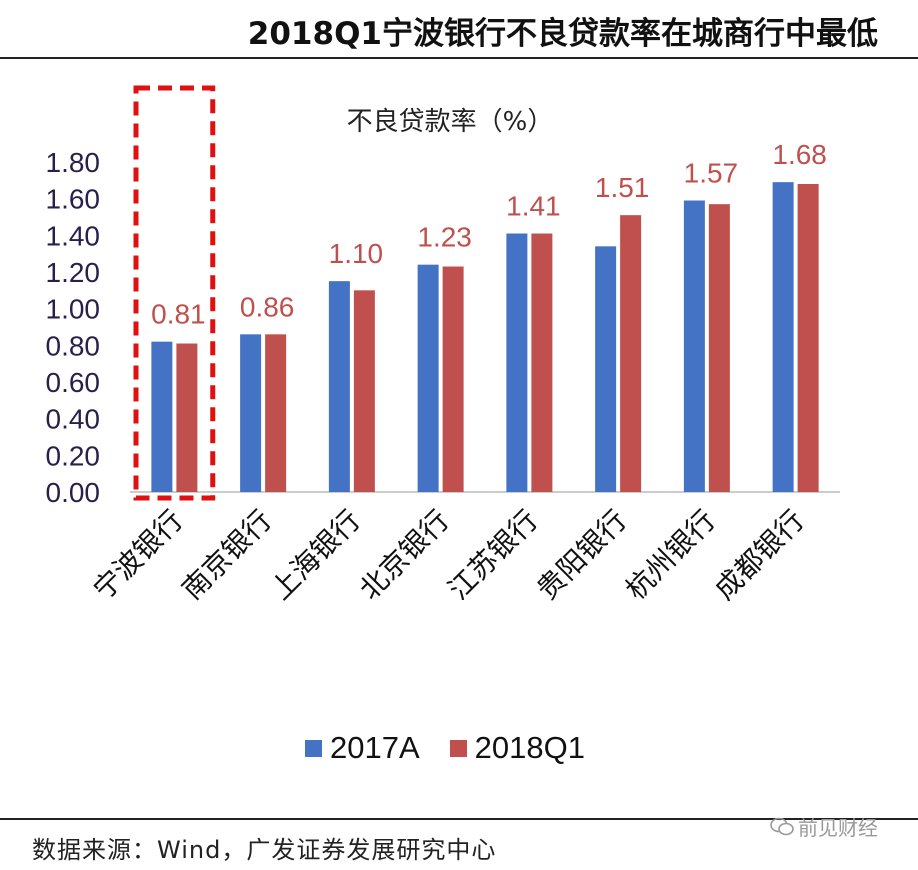 The height and width of the screenshot is (870, 918). What do you see at coordinates (73, 419) in the screenshot?
I see `y-tick-label: 0.40` at bounding box center [73, 419].